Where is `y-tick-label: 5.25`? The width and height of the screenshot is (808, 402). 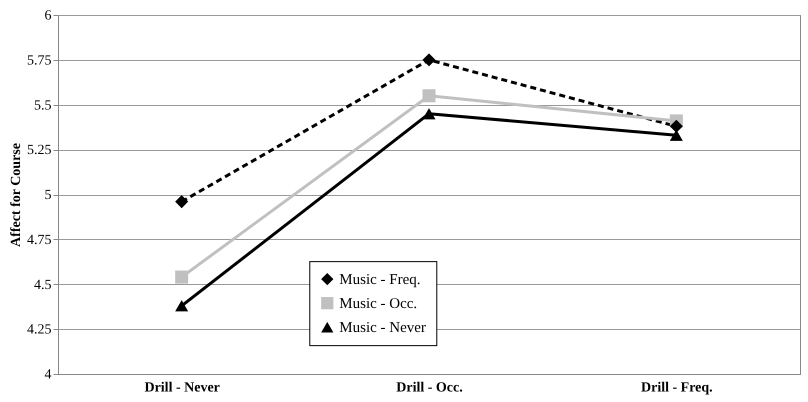
y-tick-label: 5.25 is located at coordinates (39, 150).